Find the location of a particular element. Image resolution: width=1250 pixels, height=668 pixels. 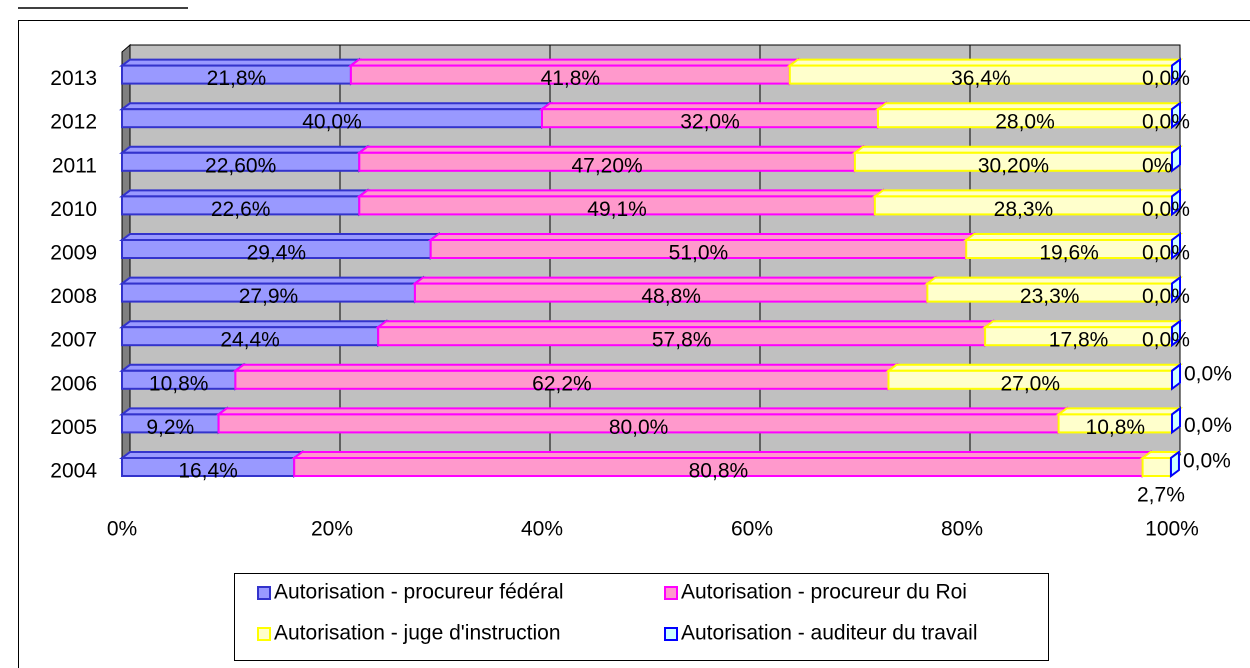

legend-label: Autorisation - procureur fédéral is located at coordinates (418, 592).